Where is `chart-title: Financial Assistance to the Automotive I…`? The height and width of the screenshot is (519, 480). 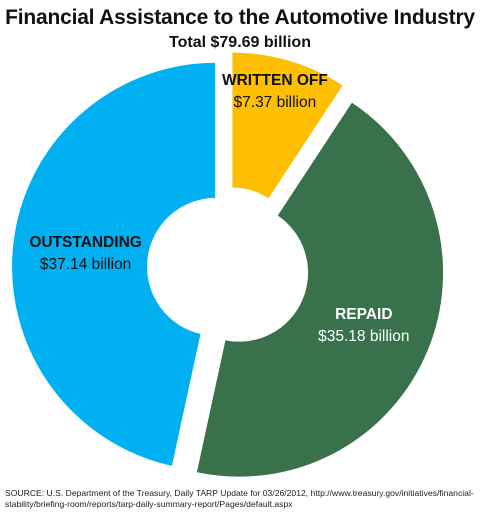
chart-title: Financial Assistance to the Automotive I… is located at coordinates (240, 17).